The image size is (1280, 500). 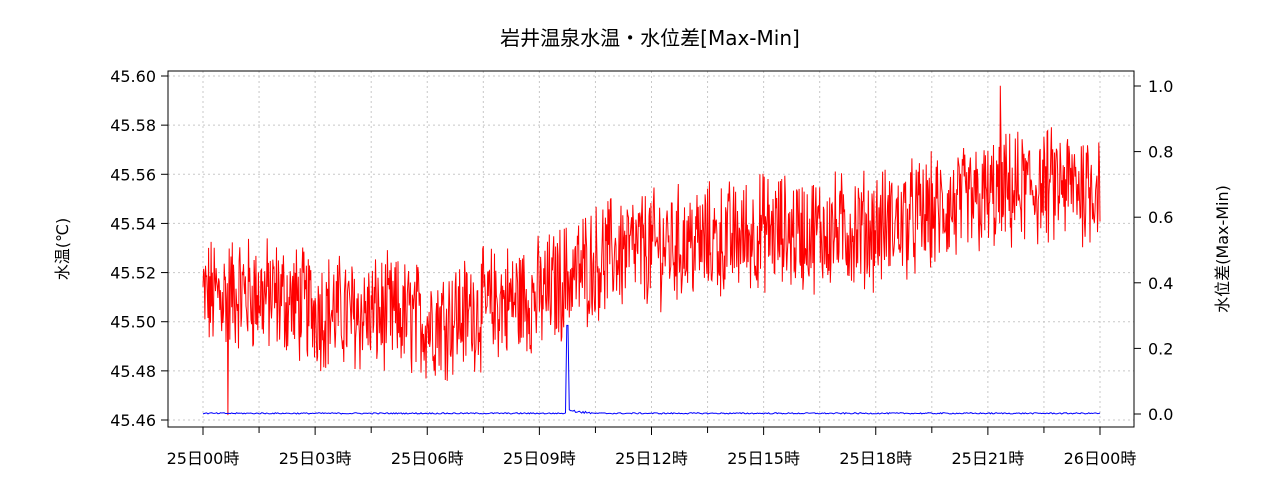 I want to click on chart-title: 岩井温泉水温・水位差[Max-Min], so click(x=650, y=38).